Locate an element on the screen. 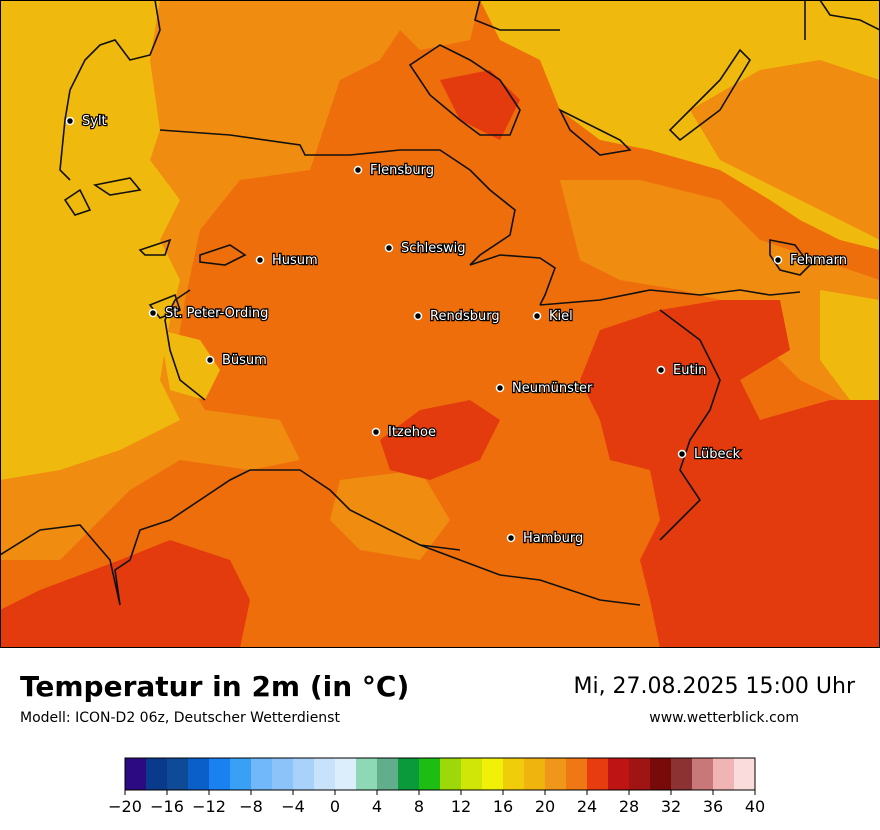  scale-tick-label: 0 is located at coordinates (335, 806).